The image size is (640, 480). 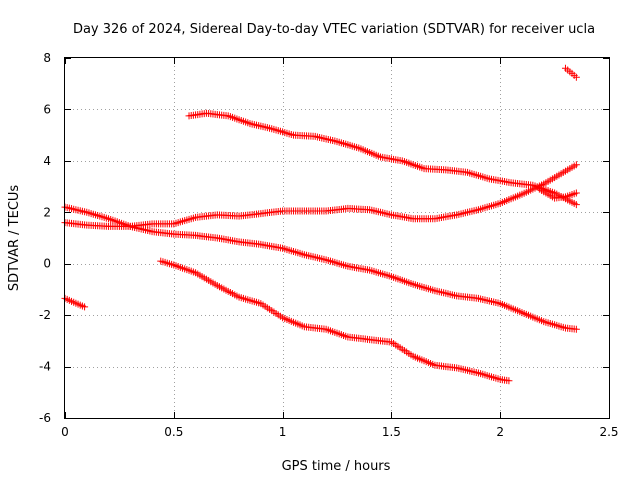 I want to click on x-tick-label: 2, so click(x=500, y=432).